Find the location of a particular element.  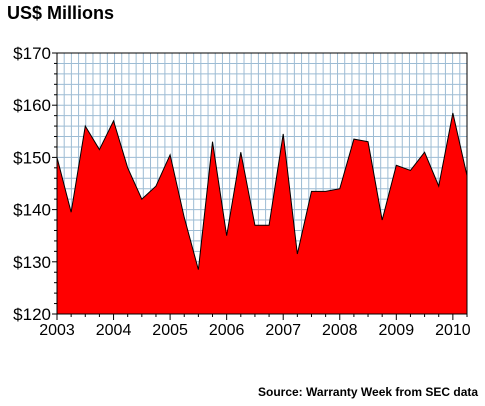

x-tick-label: 2003 is located at coordinates (57, 330).